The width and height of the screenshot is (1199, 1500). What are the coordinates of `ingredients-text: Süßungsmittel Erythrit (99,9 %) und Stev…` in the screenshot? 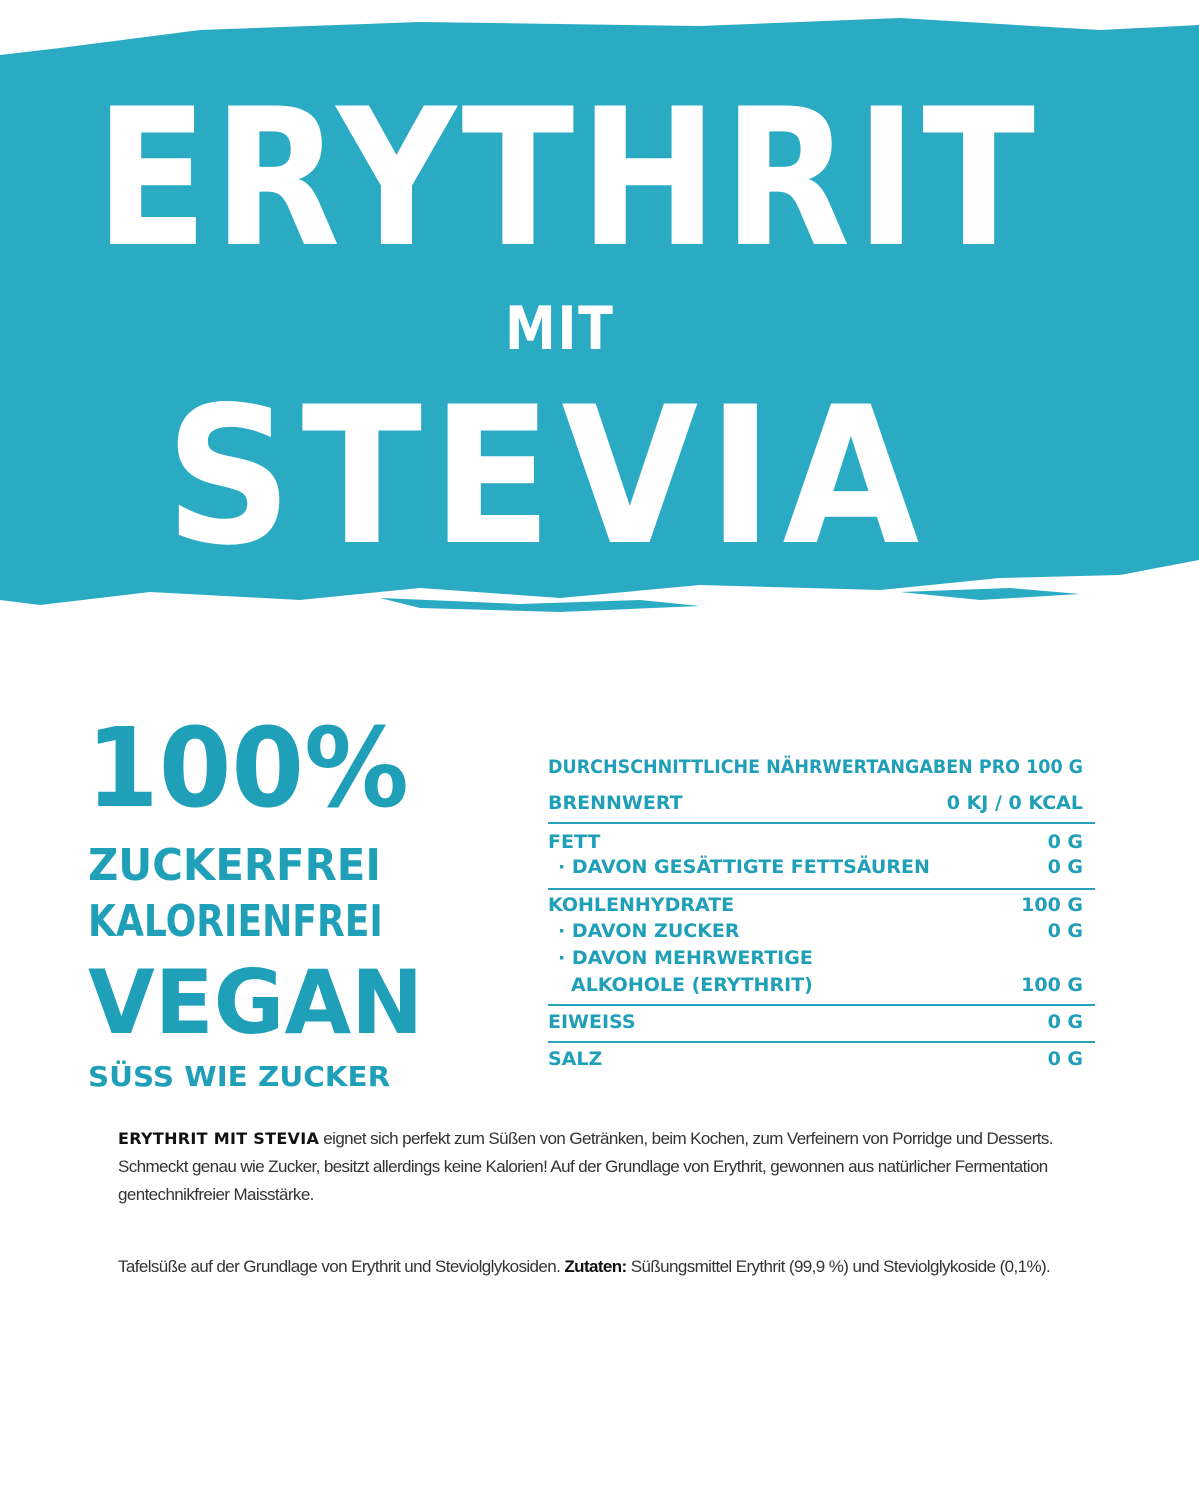 It's located at (838, 1266).